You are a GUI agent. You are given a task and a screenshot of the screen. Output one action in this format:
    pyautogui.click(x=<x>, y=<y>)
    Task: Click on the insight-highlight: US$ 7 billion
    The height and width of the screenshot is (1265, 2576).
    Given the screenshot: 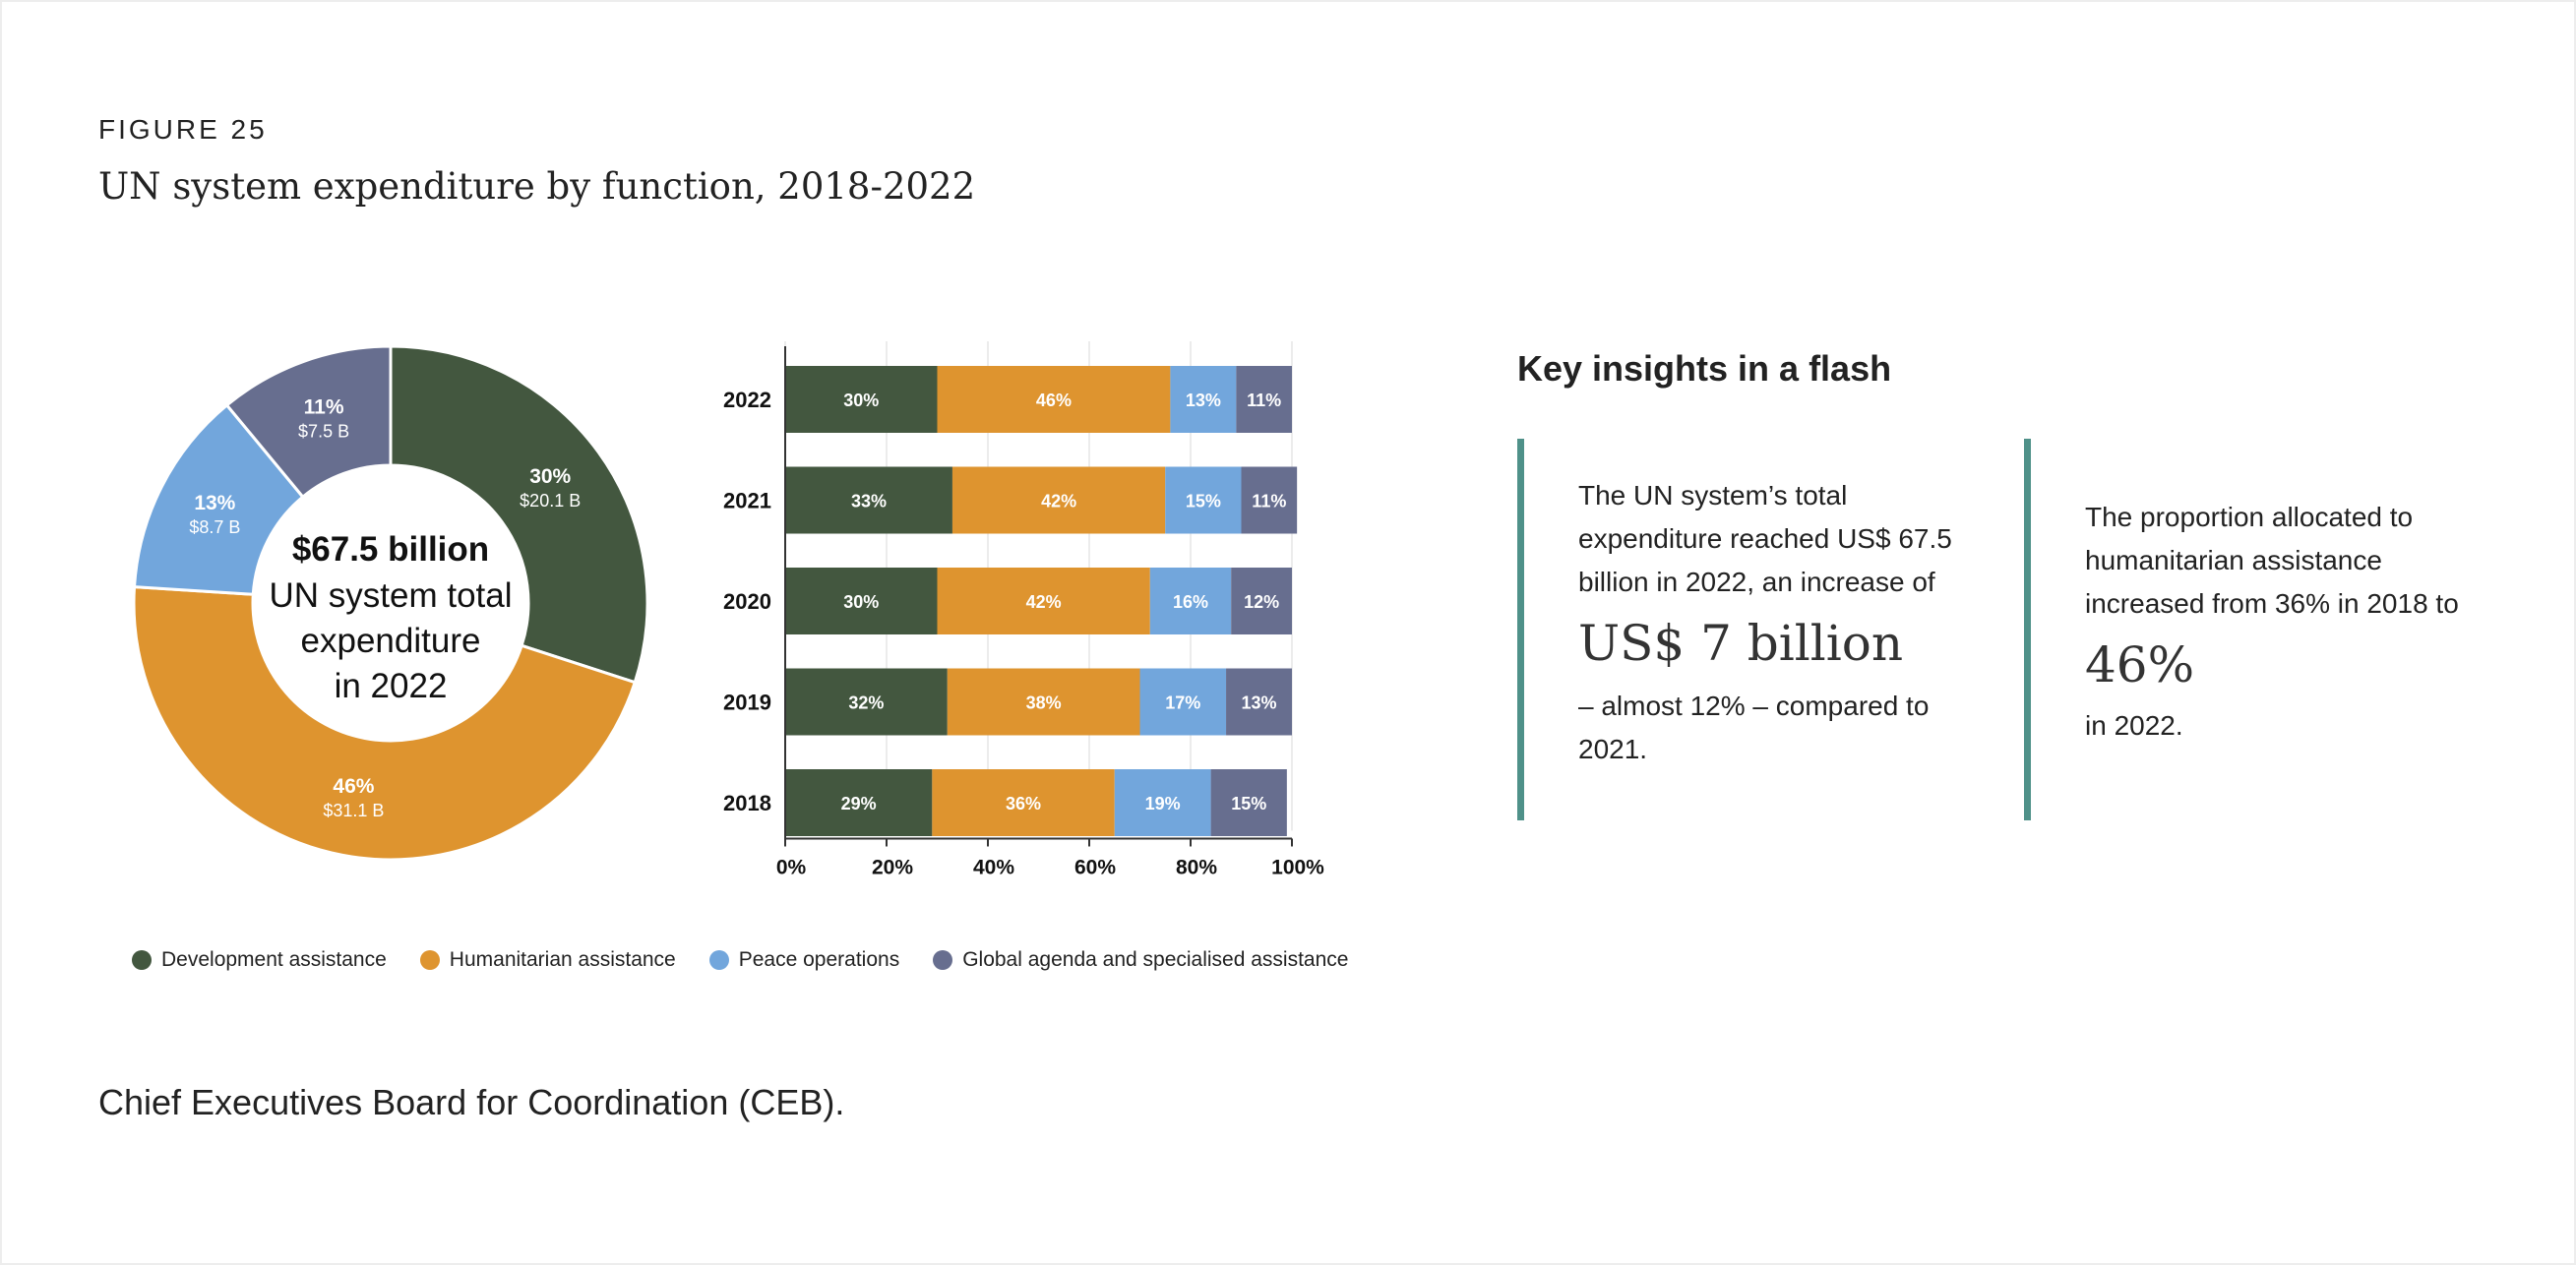 What is the action you would take?
    pyautogui.click(x=1741, y=643)
    